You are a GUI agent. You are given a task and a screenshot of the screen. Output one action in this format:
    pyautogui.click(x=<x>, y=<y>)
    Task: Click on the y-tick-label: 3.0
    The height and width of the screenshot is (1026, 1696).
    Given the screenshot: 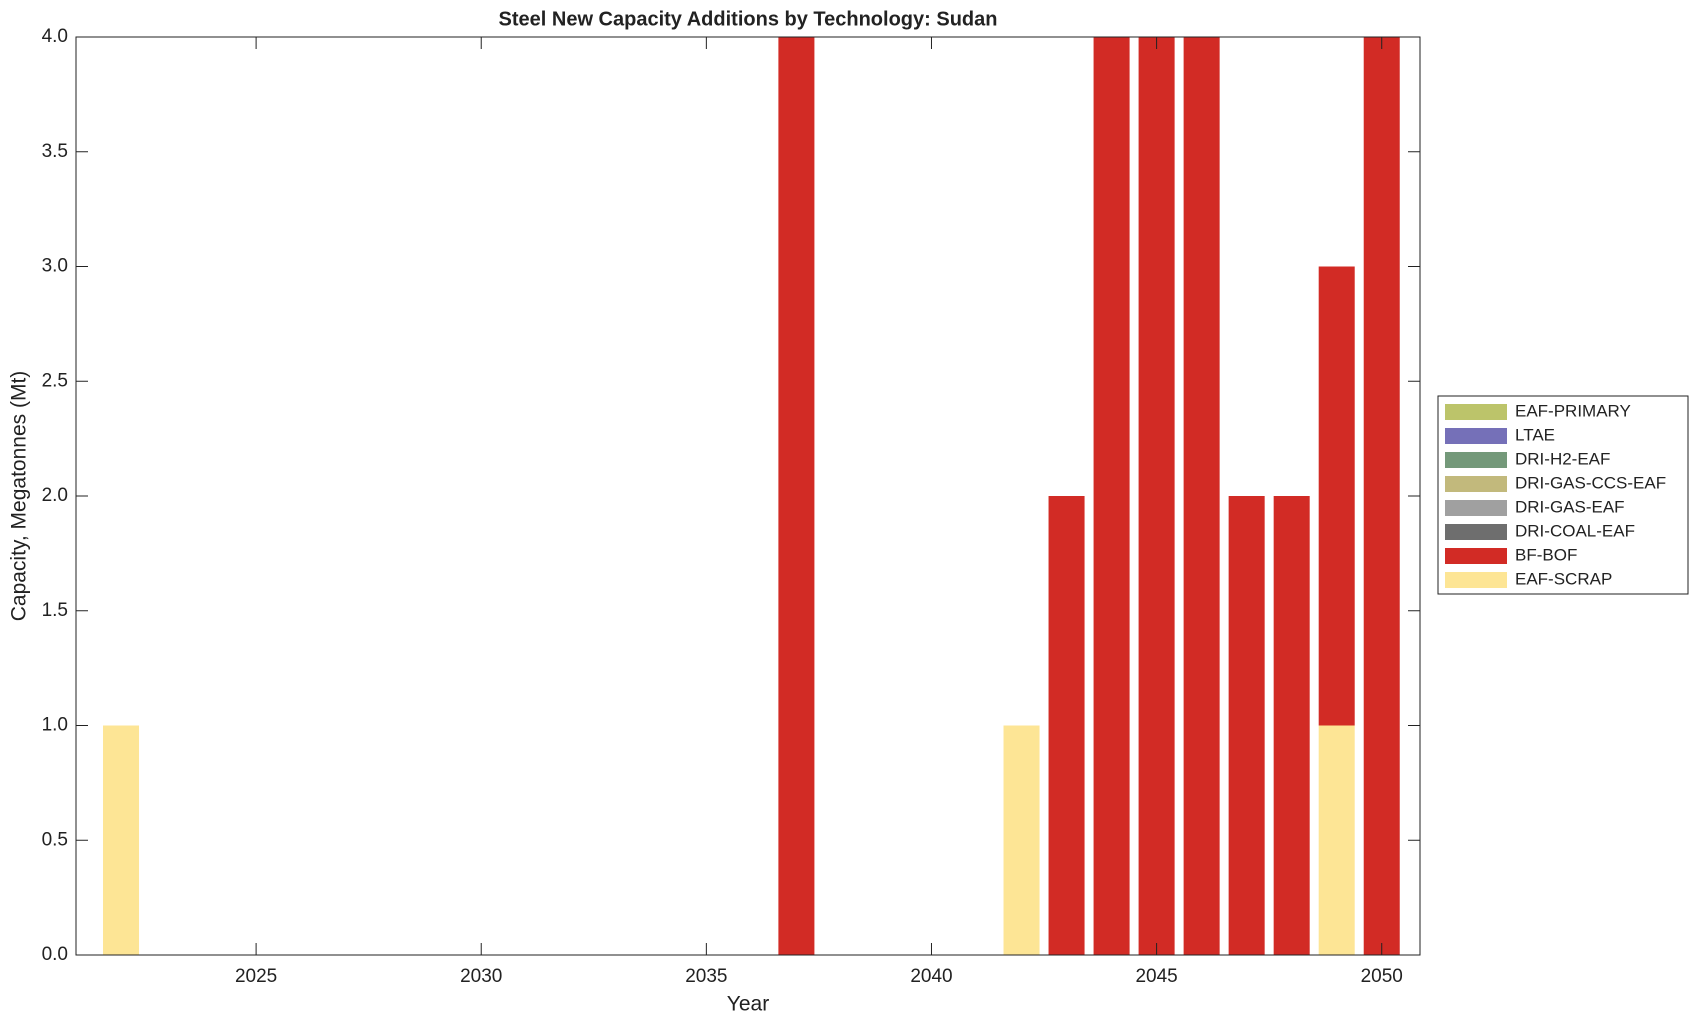 What is the action you would take?
    pyautogui.click(x=55, y=266)
    